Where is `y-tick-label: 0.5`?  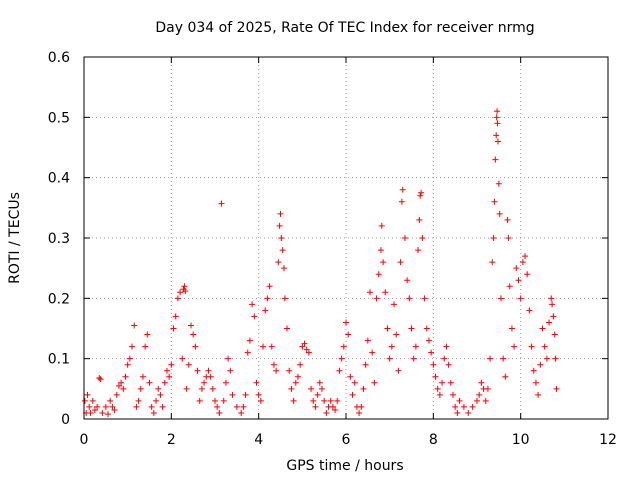 y-tick-label: 0.5 is located at coordinates (59, 118).